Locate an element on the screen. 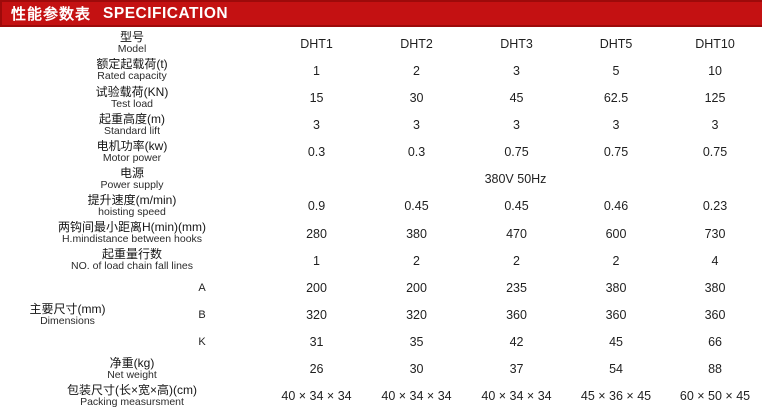  row-label: 净重(kg) Net weight is located at coordinates (132, 369).